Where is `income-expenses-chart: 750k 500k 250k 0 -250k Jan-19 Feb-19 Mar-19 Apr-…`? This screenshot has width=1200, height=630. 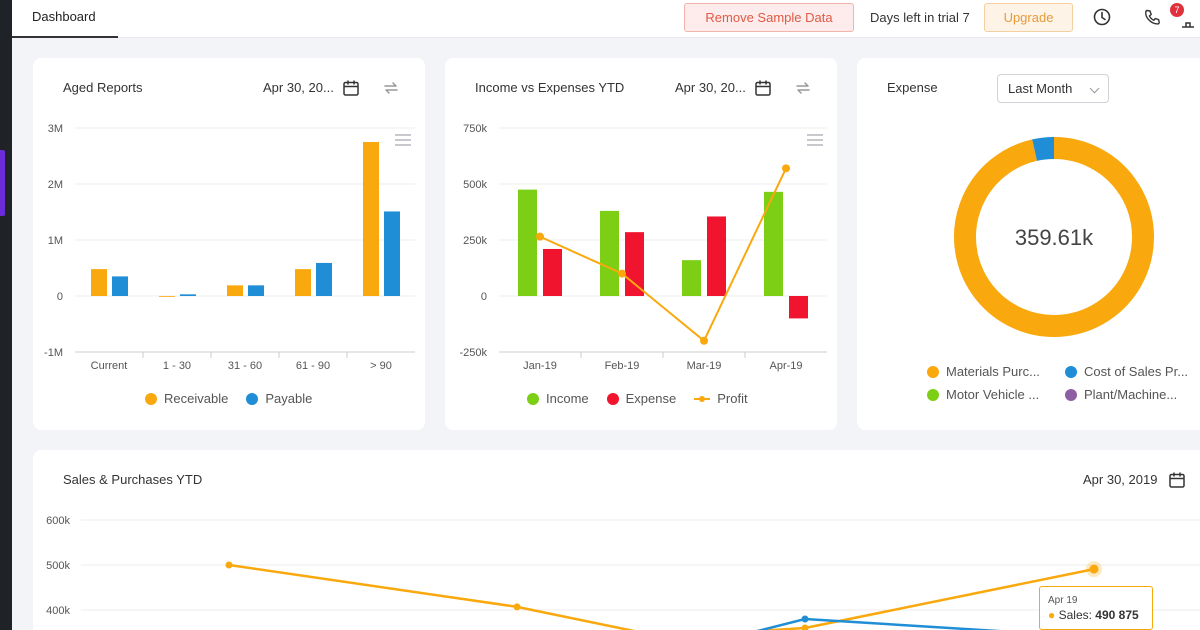 income-expenses-chart: 750k 500k 250k 0 -250k Jan-19 Feb-19 Mar-19 Apr-… is located at coordinates (643, 247).